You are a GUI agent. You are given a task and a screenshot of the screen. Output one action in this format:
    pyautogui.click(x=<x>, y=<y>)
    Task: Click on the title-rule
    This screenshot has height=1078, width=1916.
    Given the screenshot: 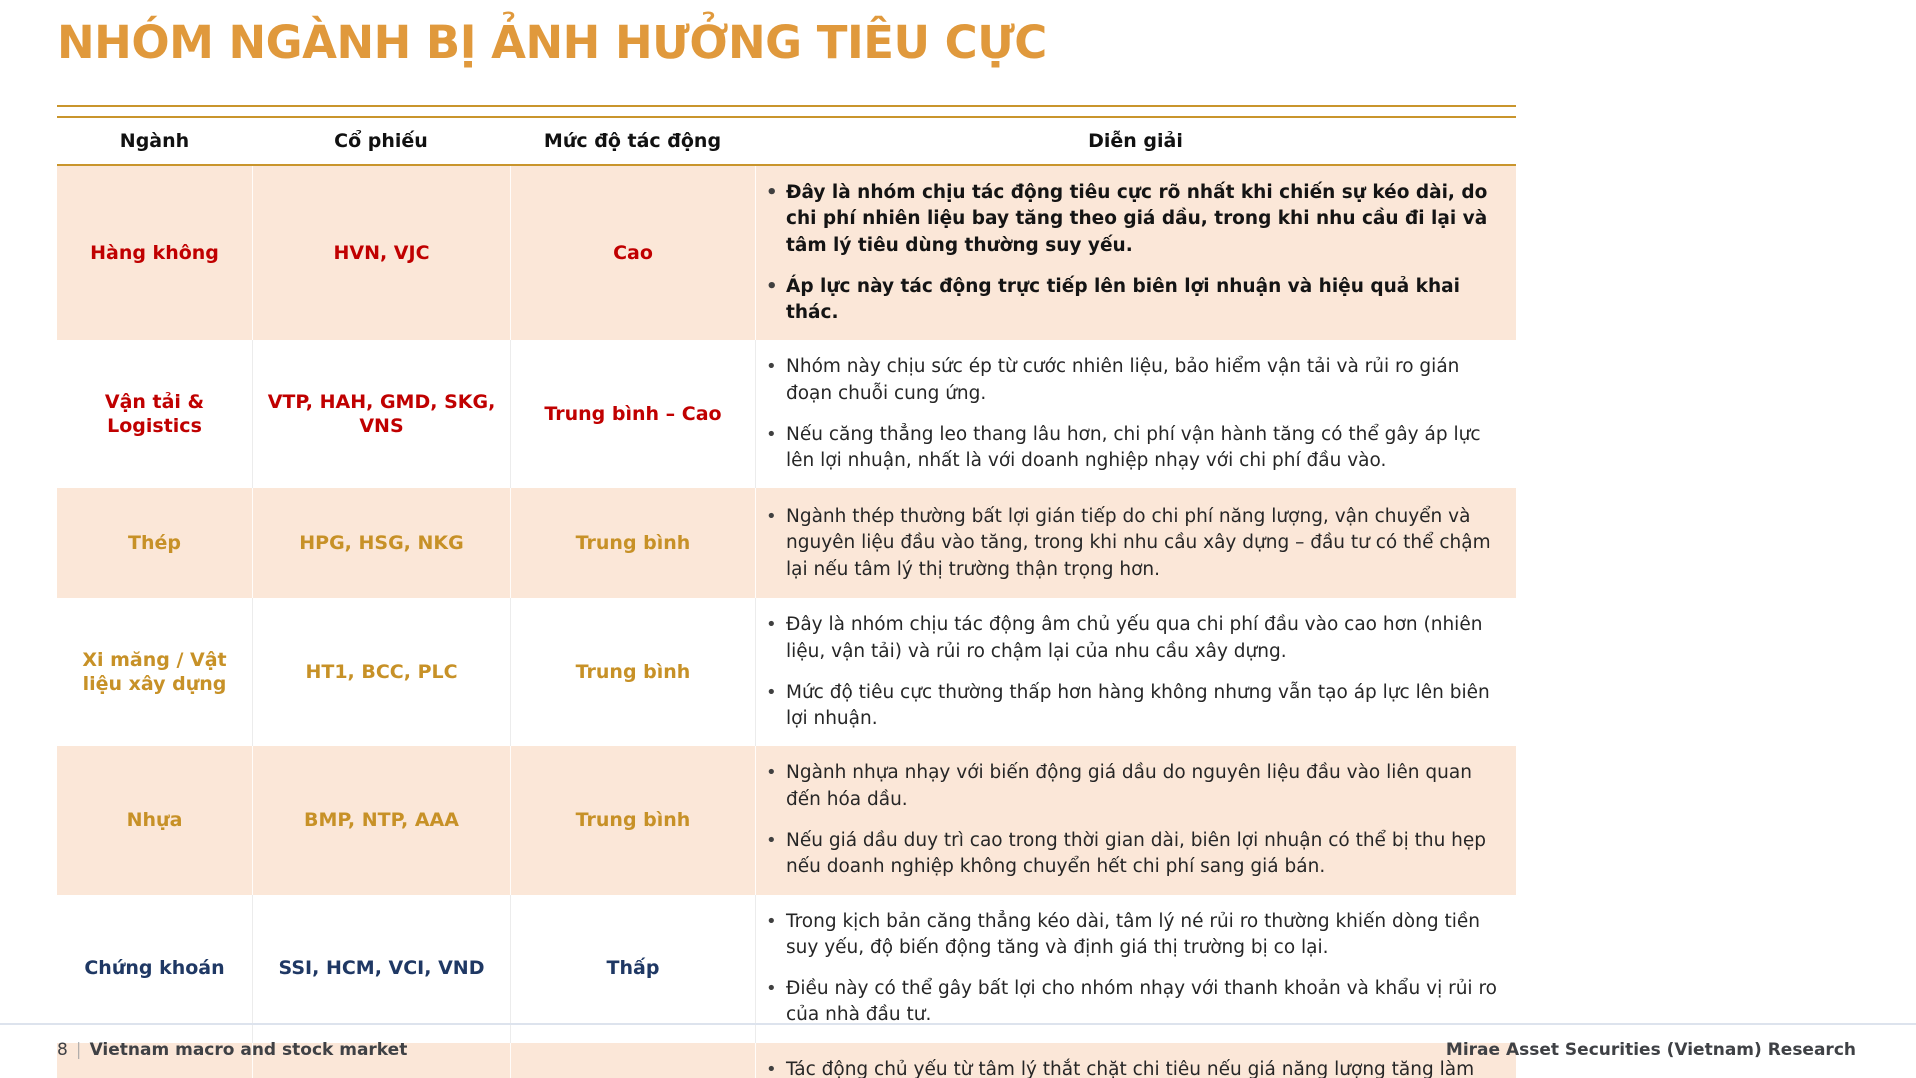 What is the action you would take?
    pyautogui.click(x=786, y=106)
    